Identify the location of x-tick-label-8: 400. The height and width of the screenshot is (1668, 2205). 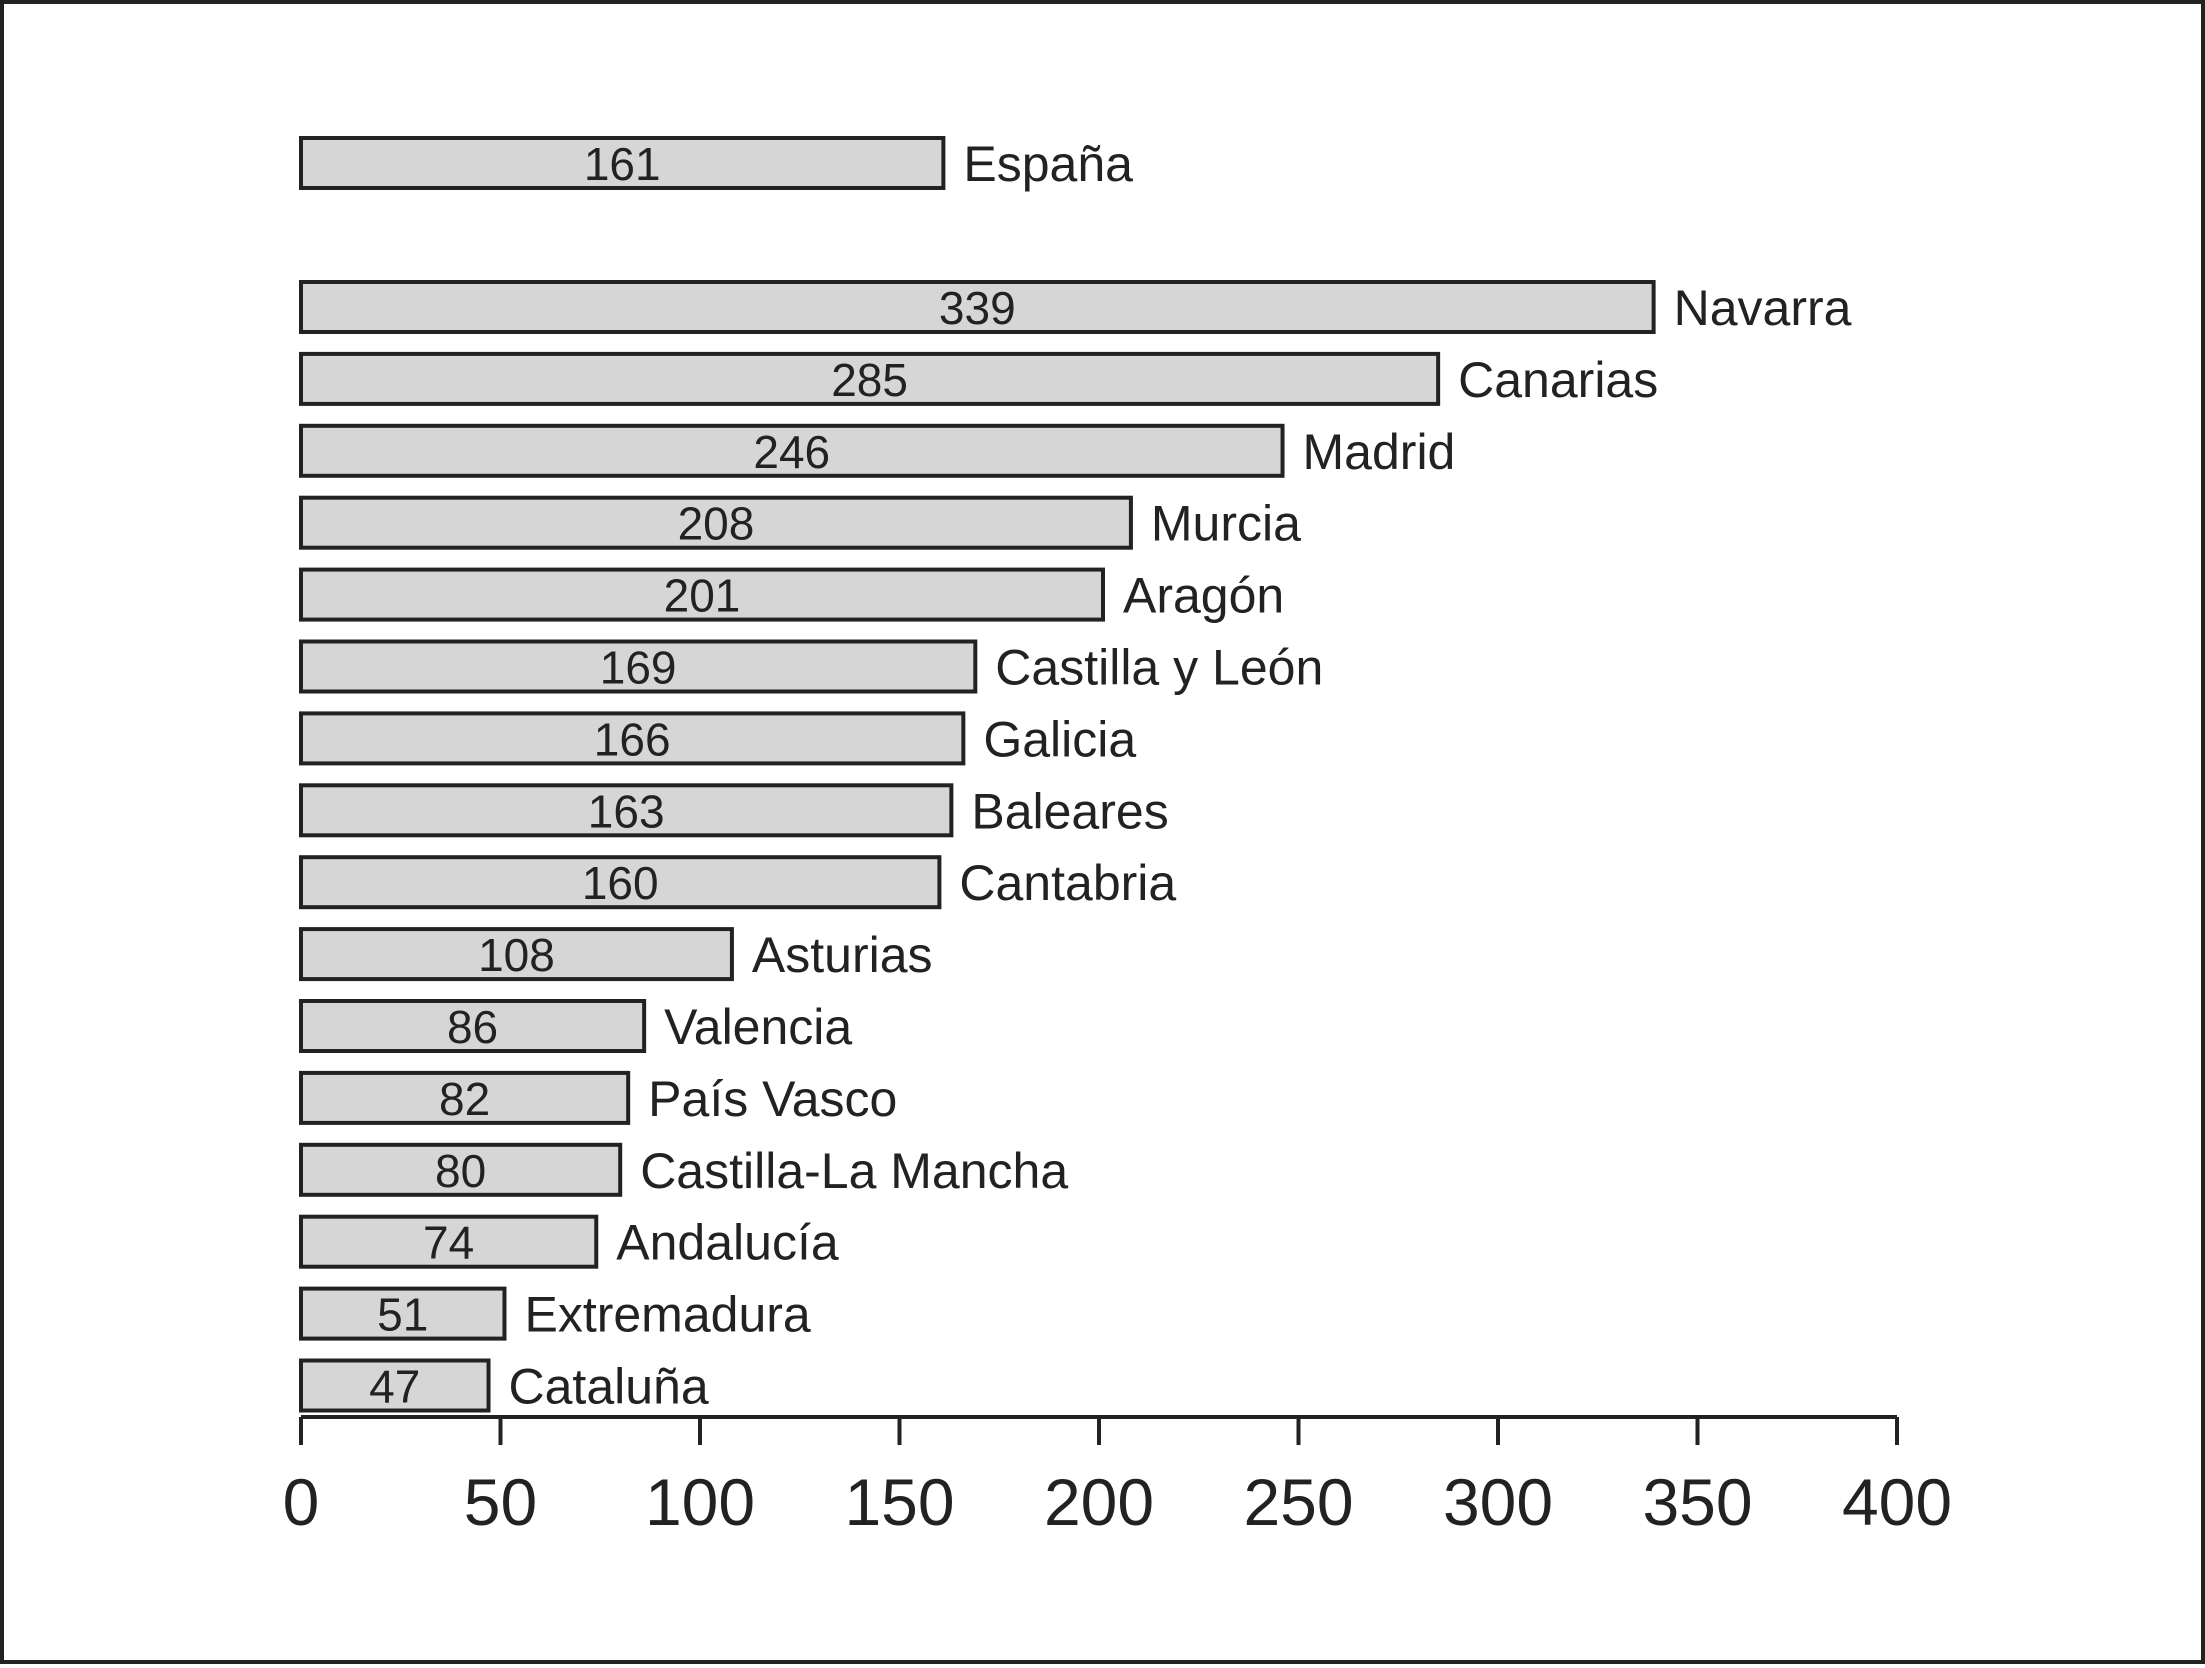
(1897, 1502).